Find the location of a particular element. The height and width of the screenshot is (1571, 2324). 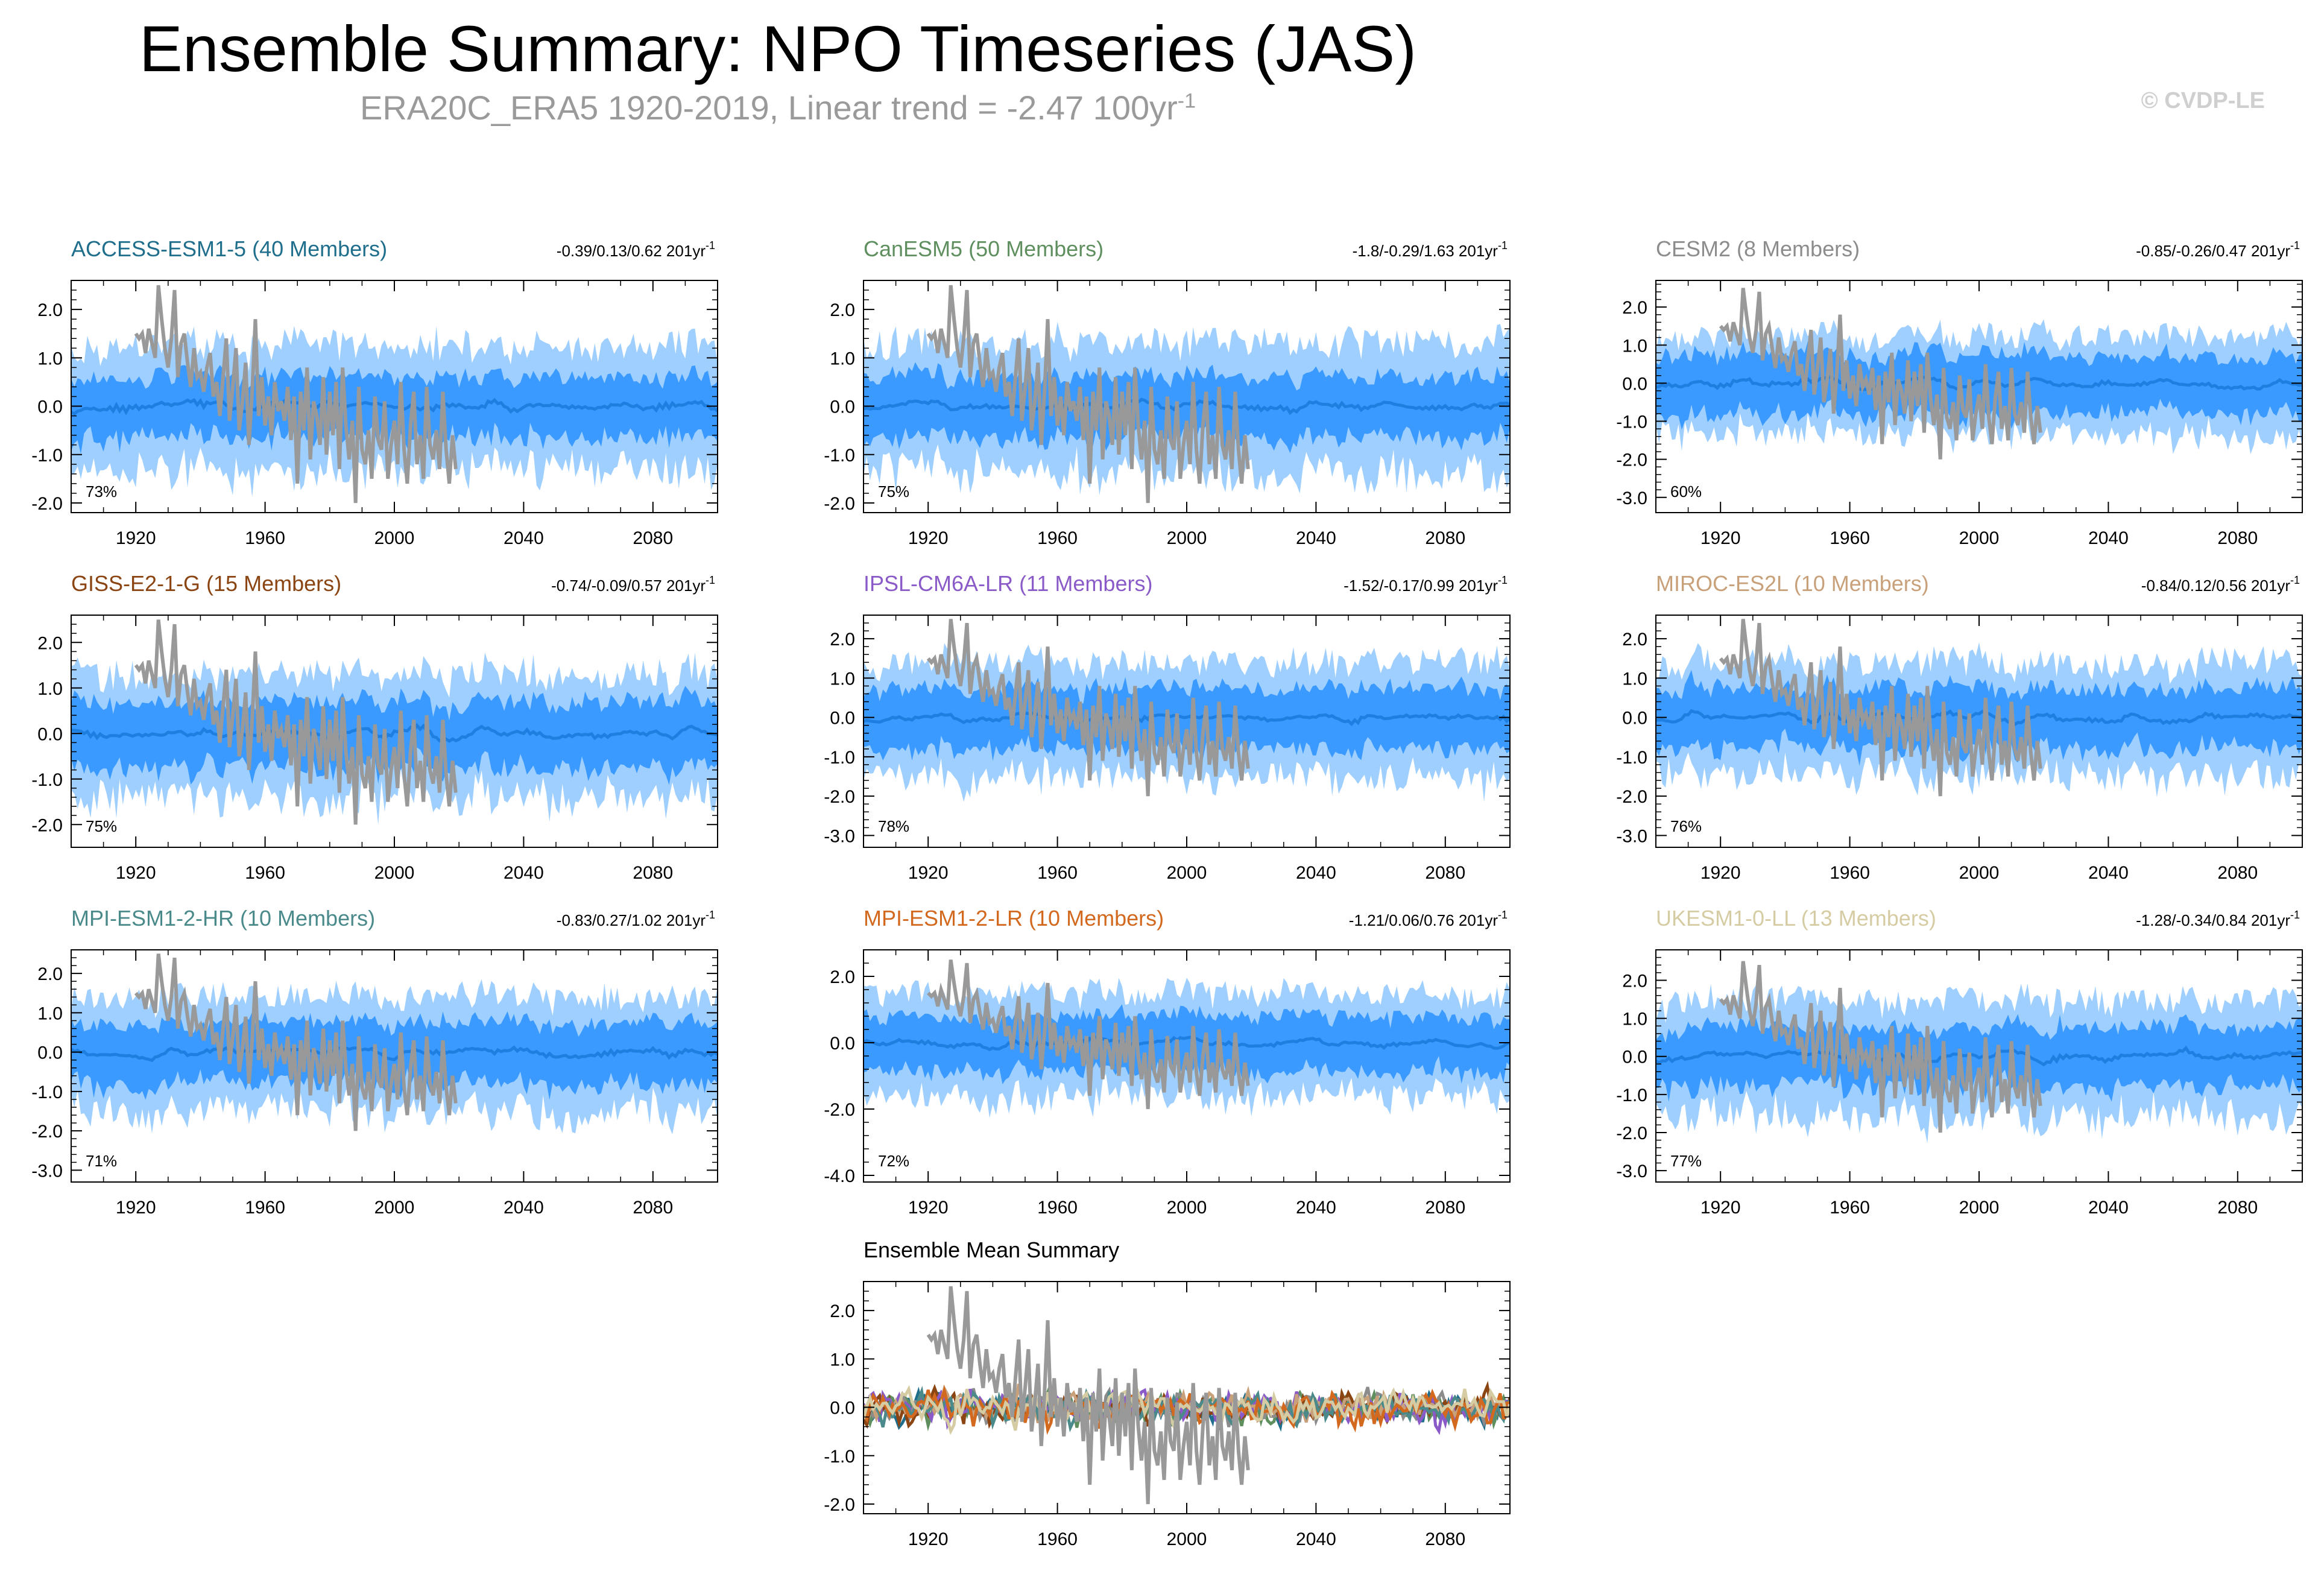

panel-stats-text: -0.39/0.13/0.62 201yr is located at coordinates (631, 251).